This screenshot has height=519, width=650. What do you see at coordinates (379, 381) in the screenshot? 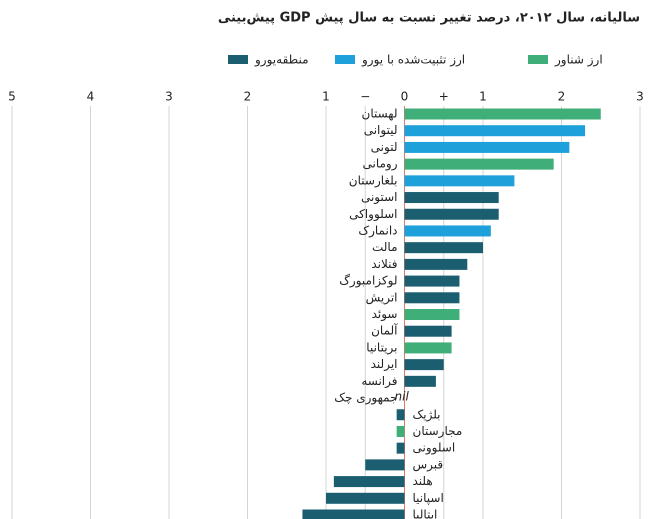
I see `category-label: فرانسه` at bounding box center [379, 381].